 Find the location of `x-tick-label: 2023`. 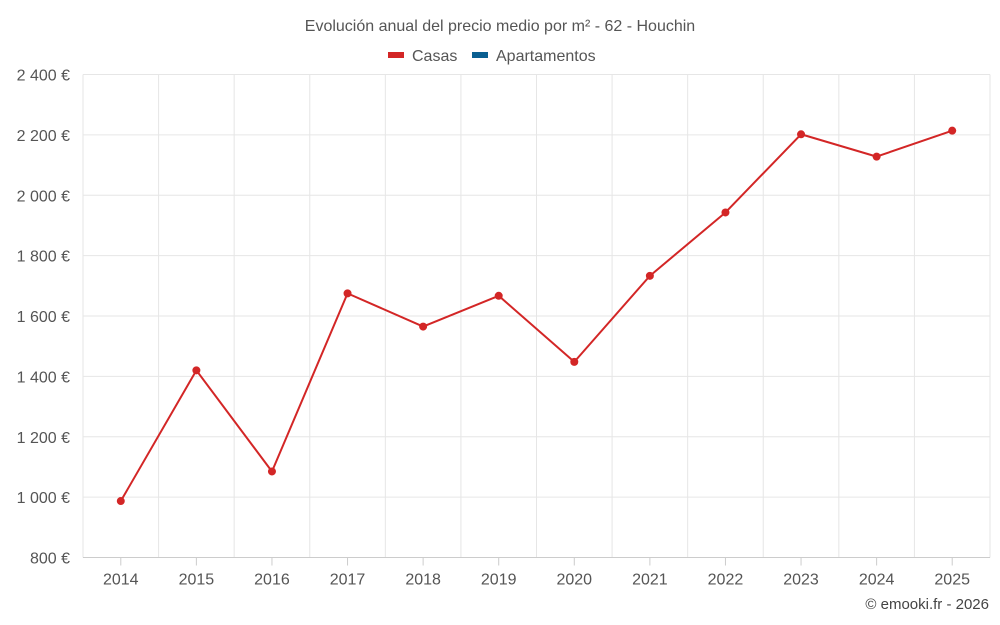

x-tick-label: 2023 is located at coordinates (801, 580).